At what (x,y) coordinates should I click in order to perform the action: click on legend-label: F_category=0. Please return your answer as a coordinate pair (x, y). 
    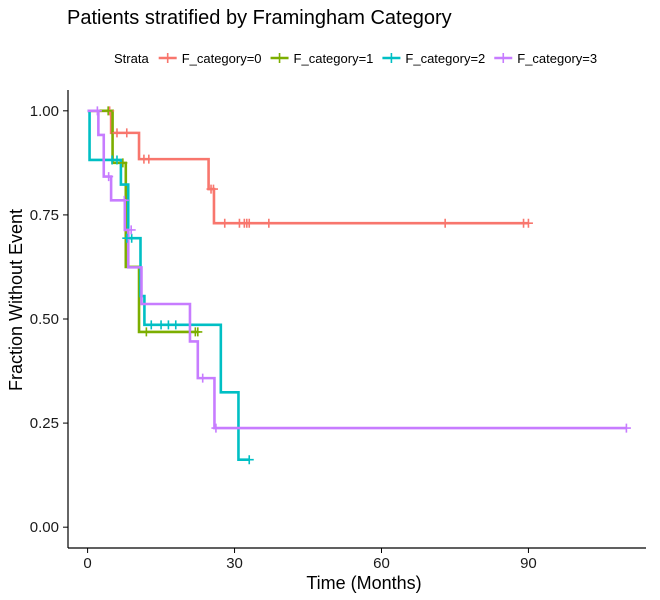
    Looking at the image, I should click on (222, 58).